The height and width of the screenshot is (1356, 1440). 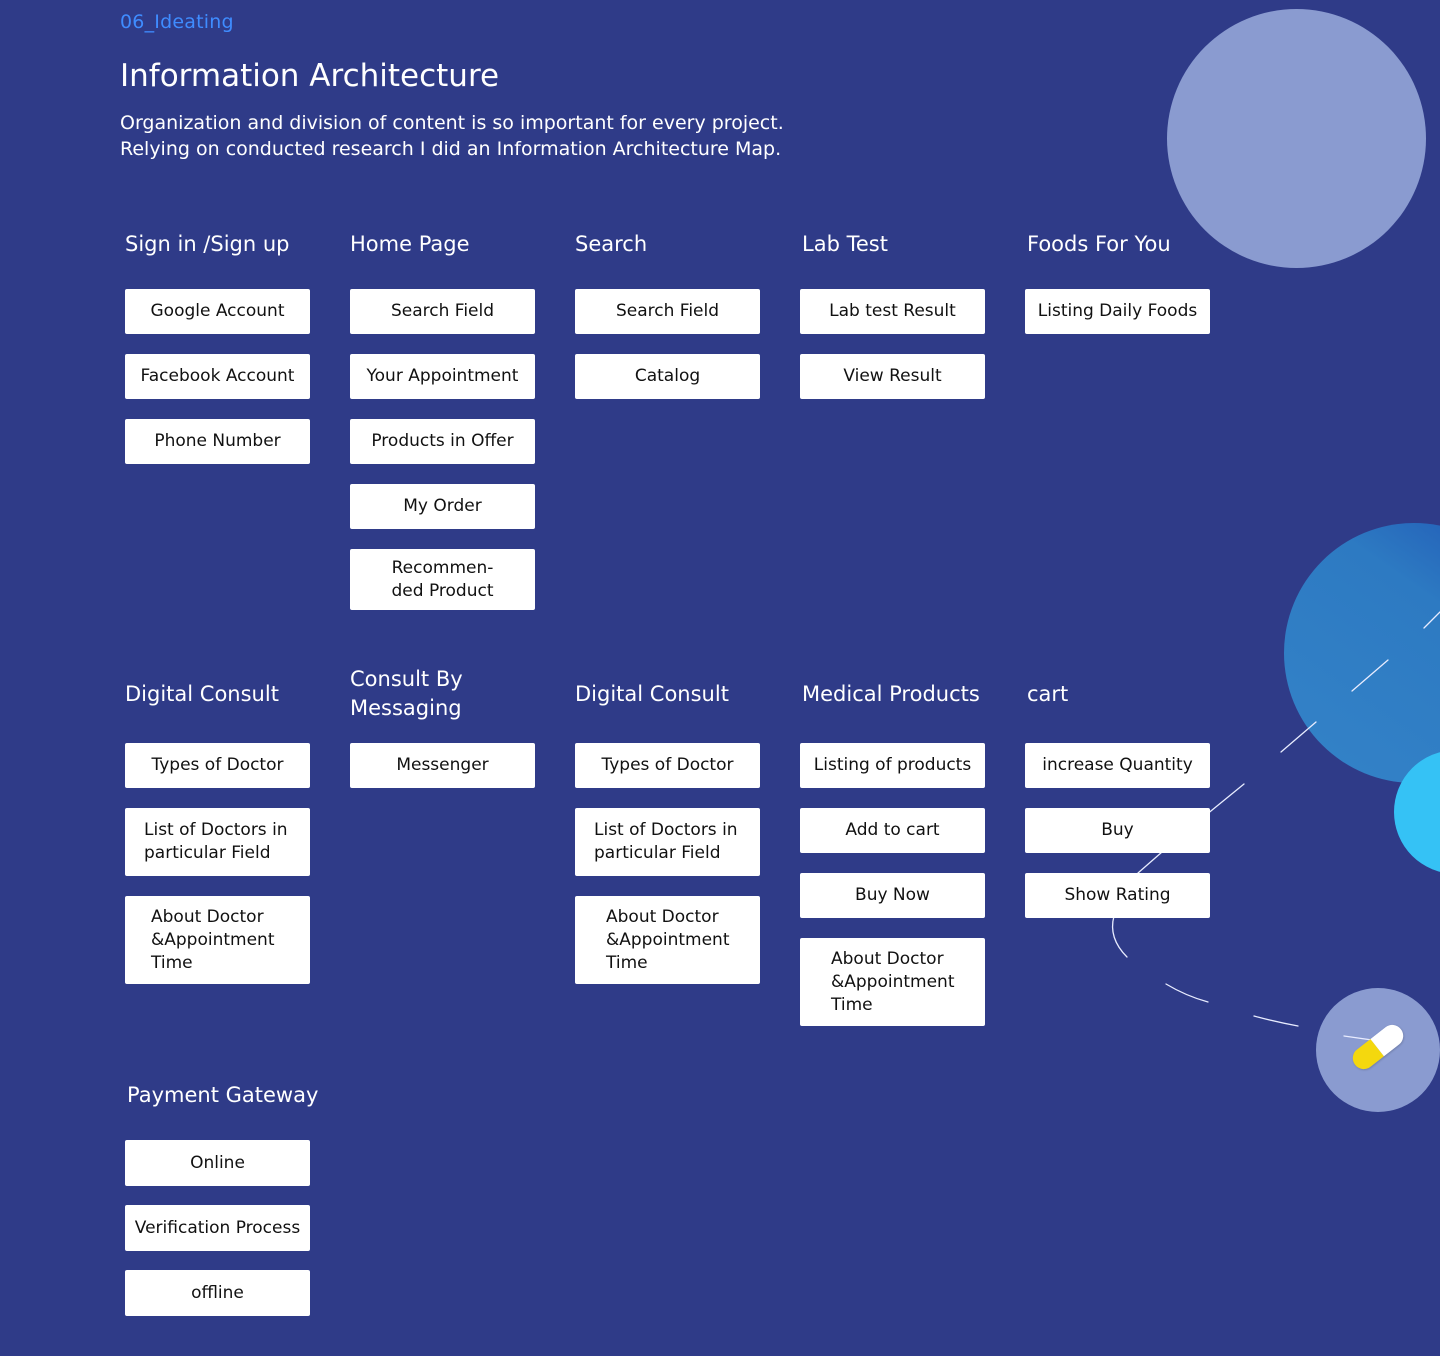 I want to click on node-buy: Buy, so click(x=1117, y=830).